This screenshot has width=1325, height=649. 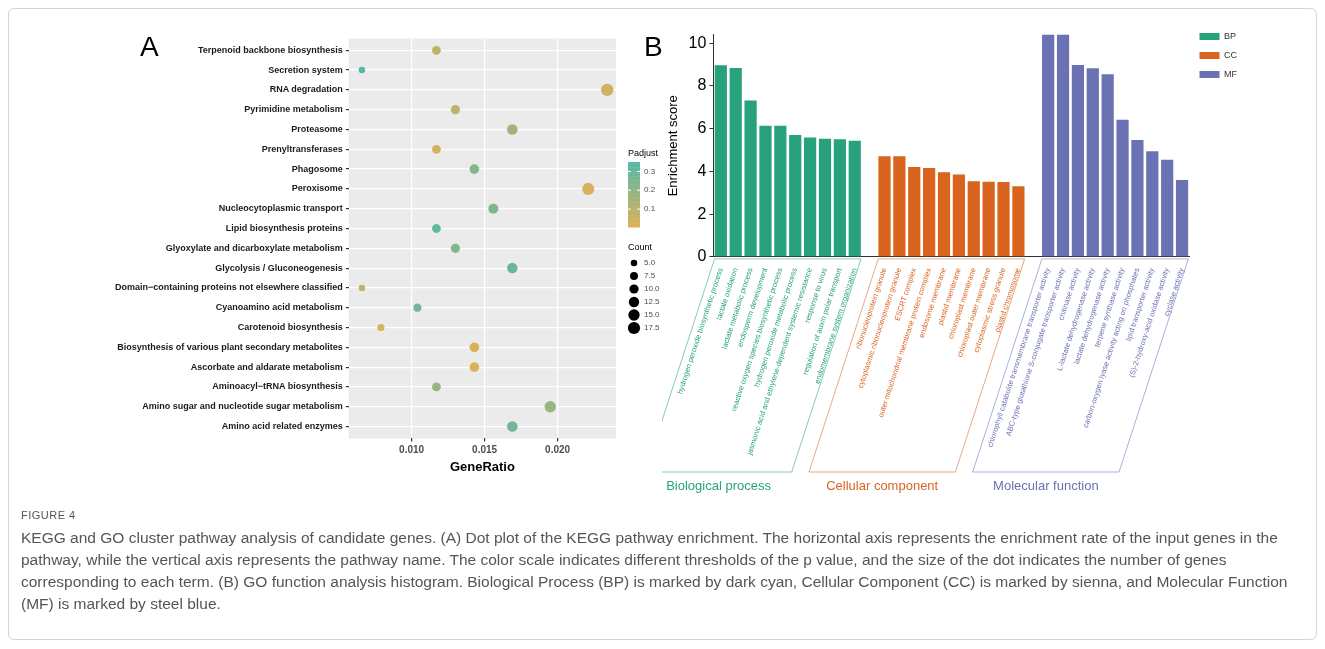 What do you see at coordinates (284, 227) in the screenshot?
I see `y-tick-label: Lipid biosynthesis proteins` at bounding box center [284, 227].